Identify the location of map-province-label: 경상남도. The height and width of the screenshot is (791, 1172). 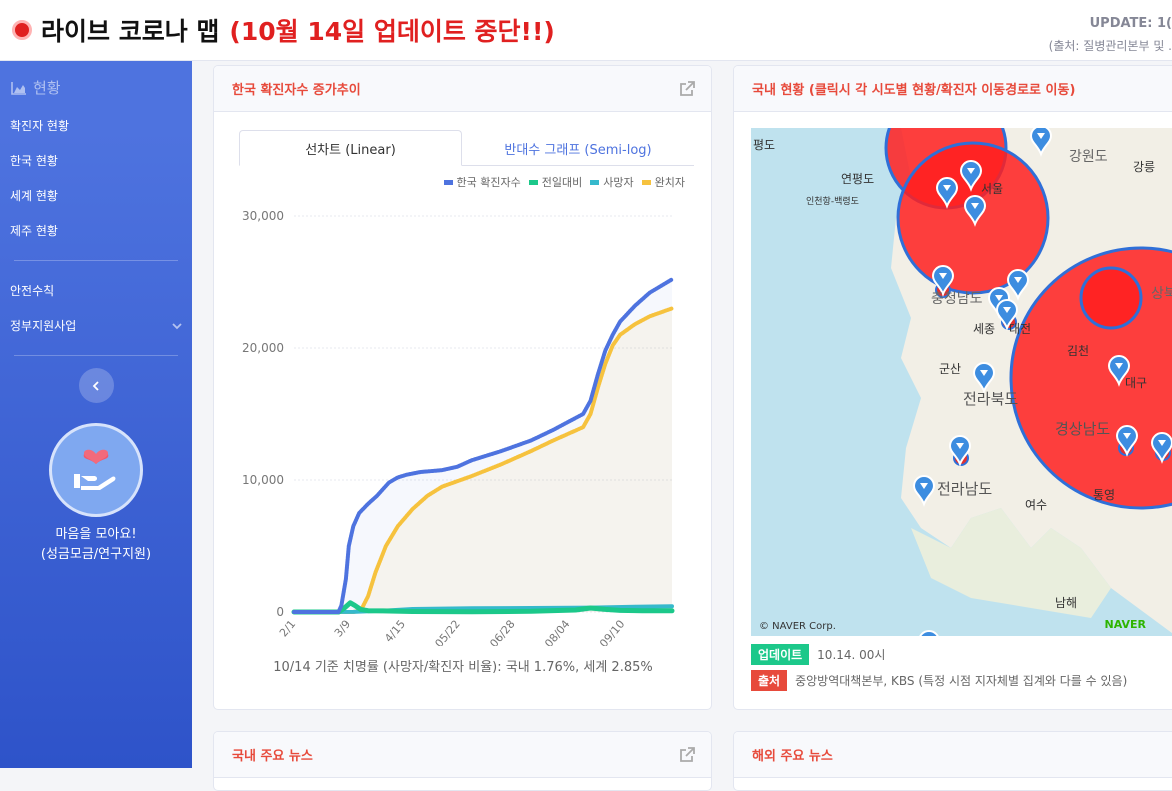
(1083, 429).